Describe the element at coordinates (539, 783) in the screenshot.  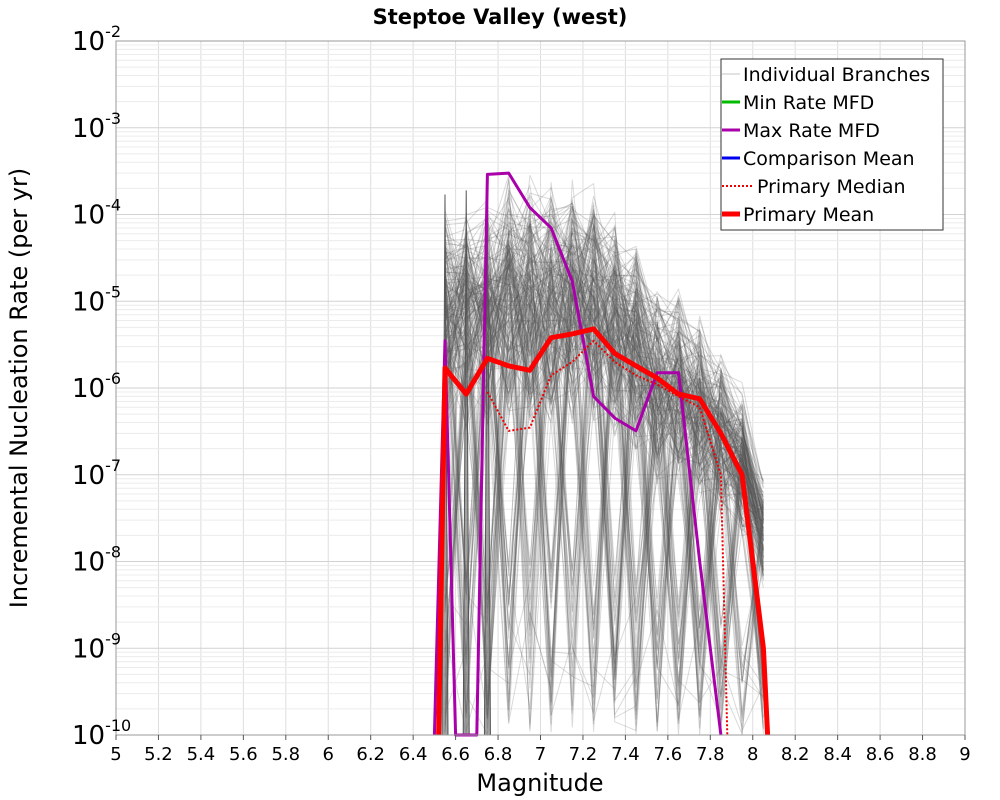
I see `x-axis-label: Magnitude` at that location.